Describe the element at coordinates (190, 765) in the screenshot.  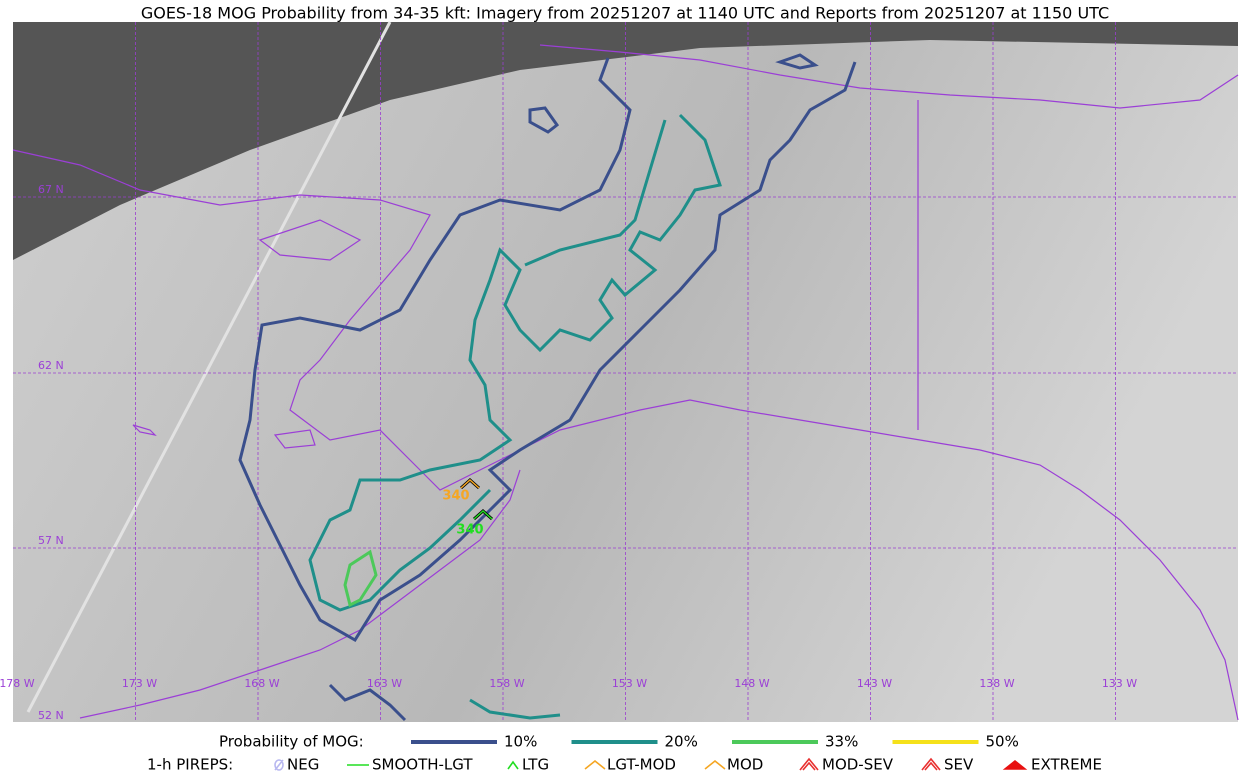
I see `legend-title: 1-h PIREPS:` at that location.